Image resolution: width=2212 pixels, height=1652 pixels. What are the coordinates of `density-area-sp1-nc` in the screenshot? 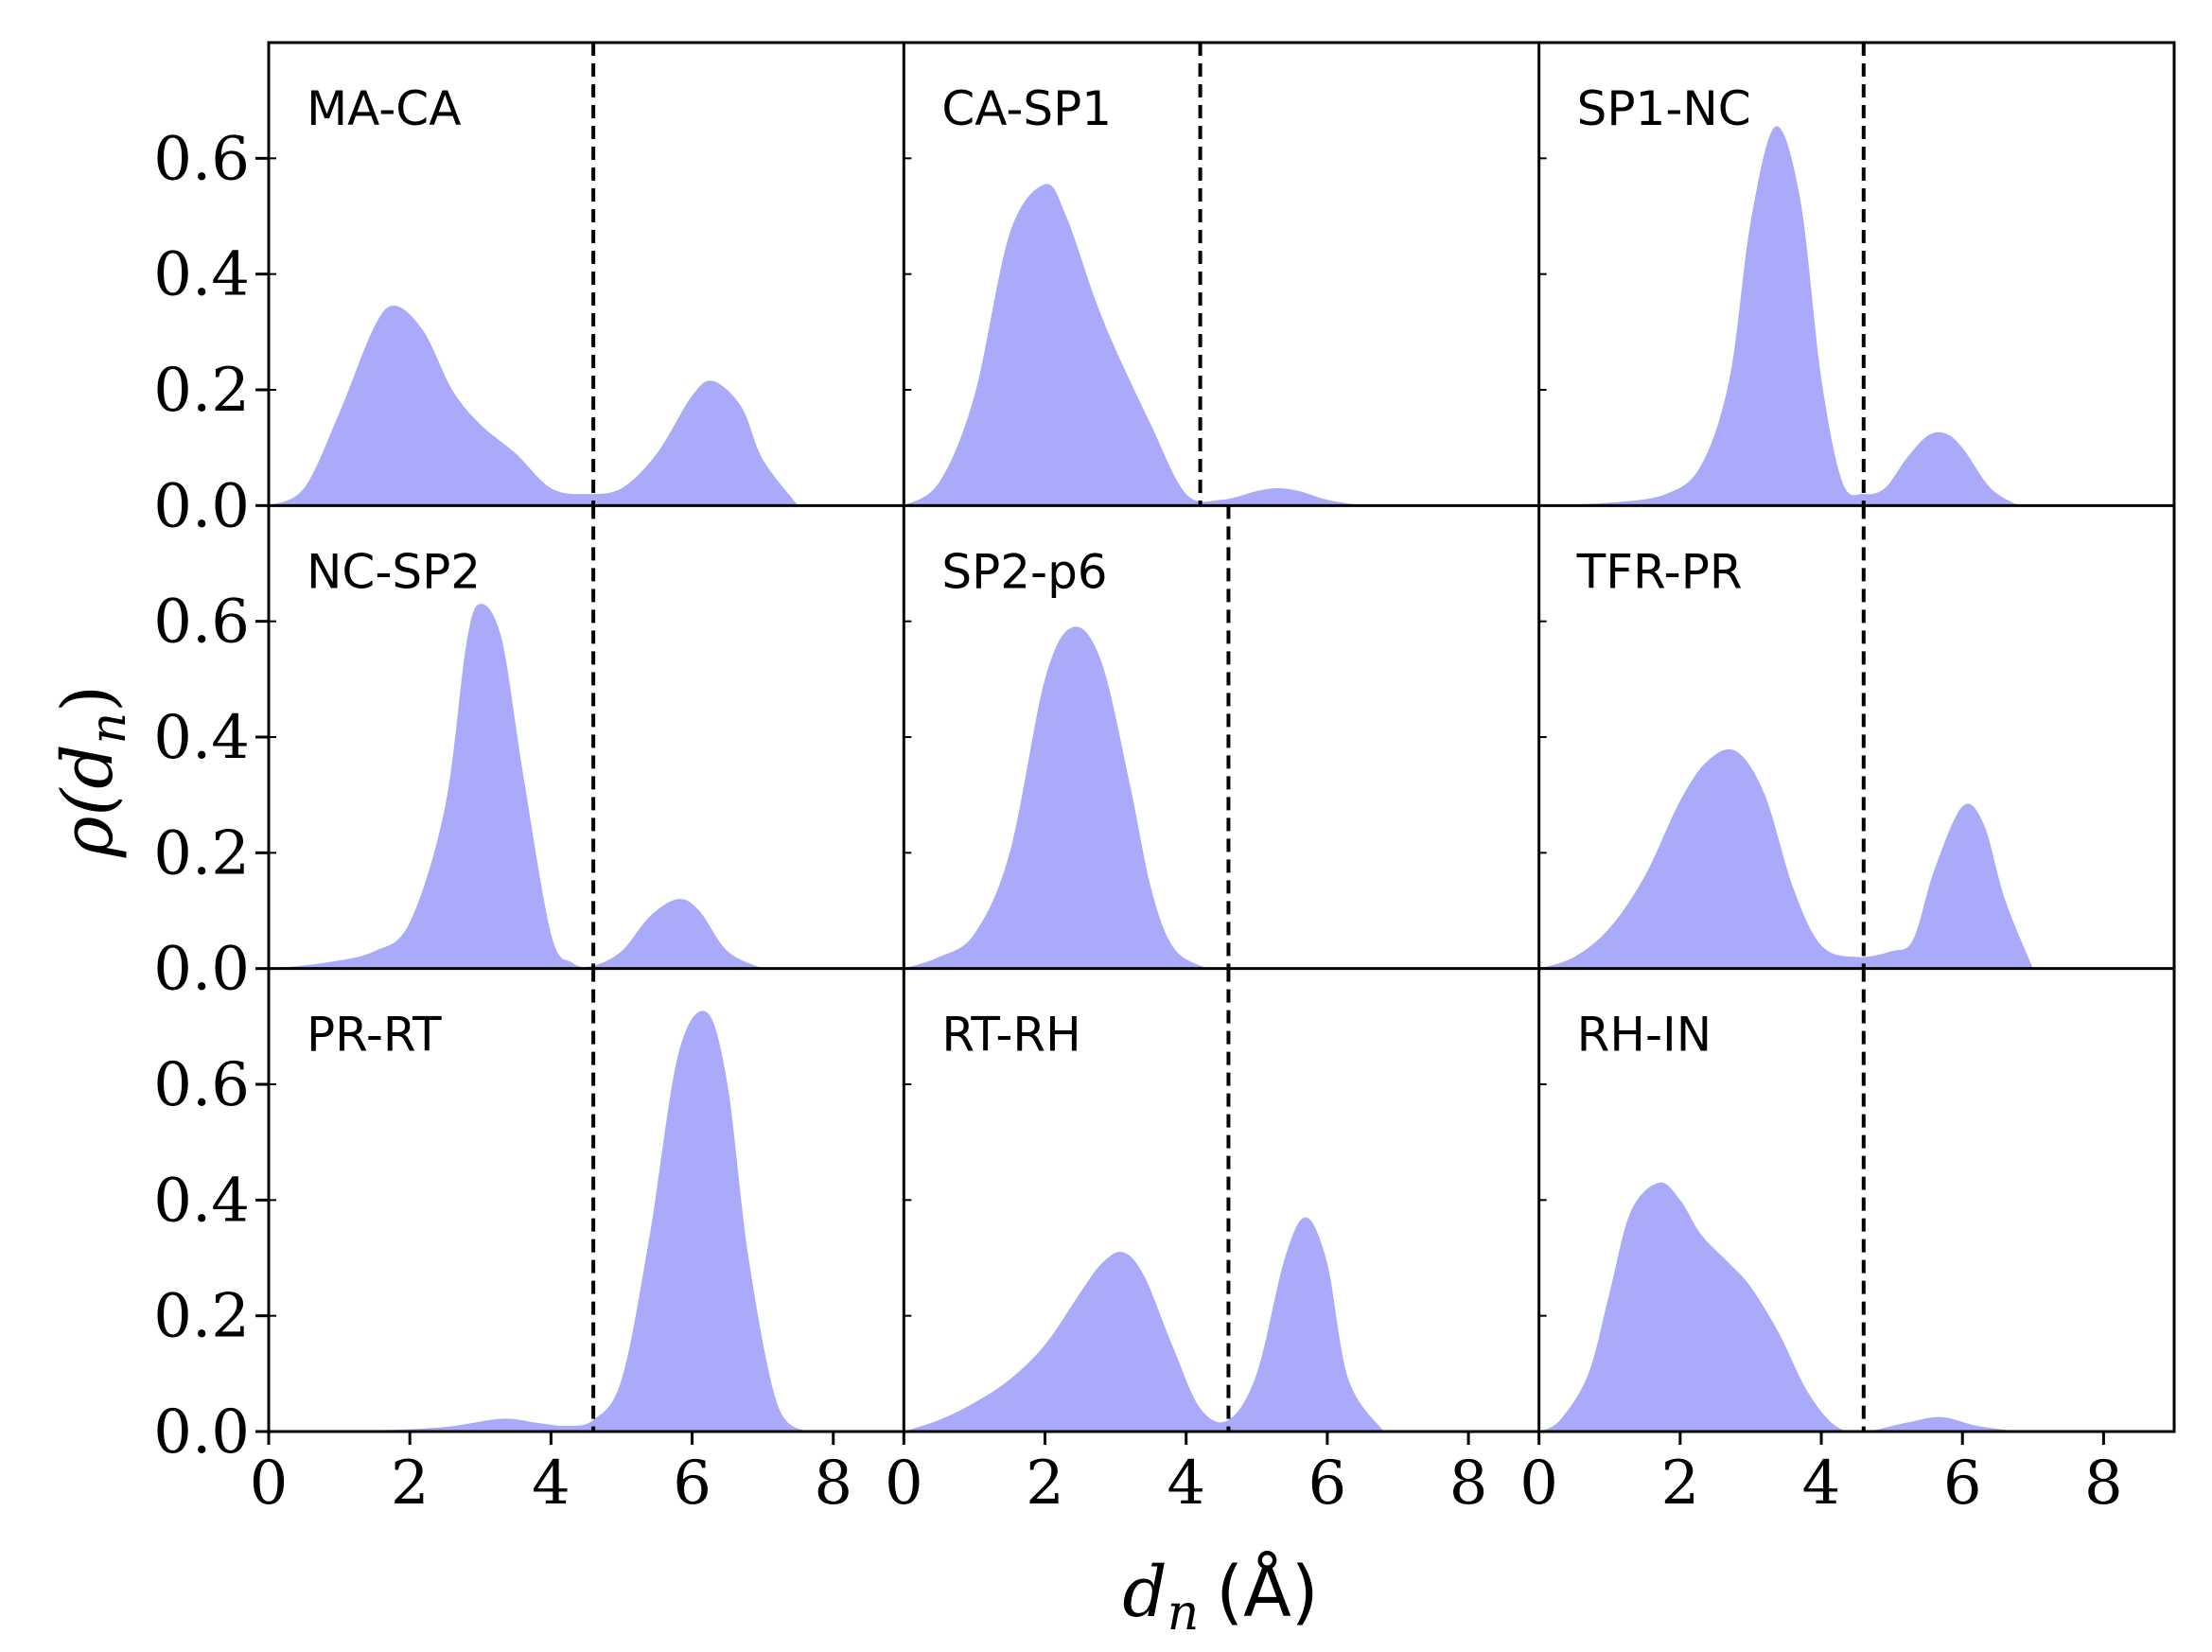 It's located at (1779, 316).